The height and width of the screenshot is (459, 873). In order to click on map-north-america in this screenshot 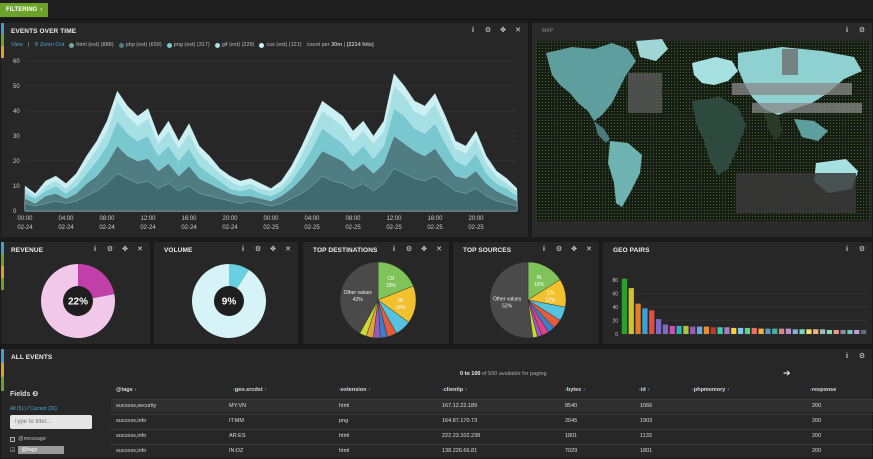, I will do `click(591, 82)`.